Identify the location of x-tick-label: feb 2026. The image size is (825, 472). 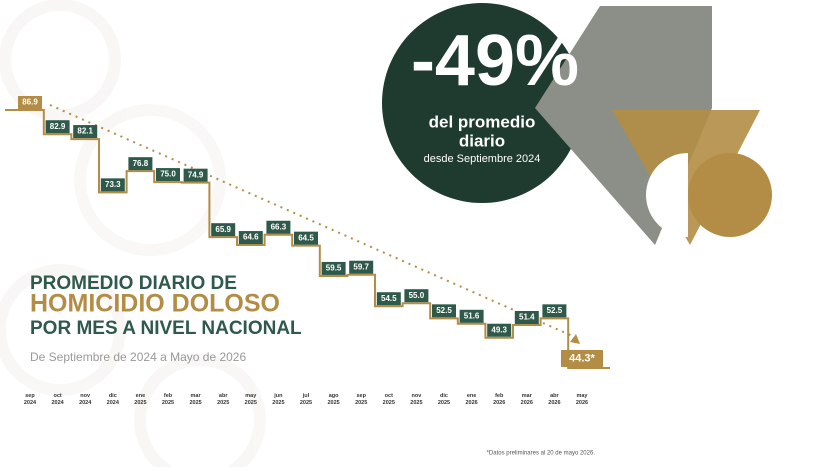
(499, 399).